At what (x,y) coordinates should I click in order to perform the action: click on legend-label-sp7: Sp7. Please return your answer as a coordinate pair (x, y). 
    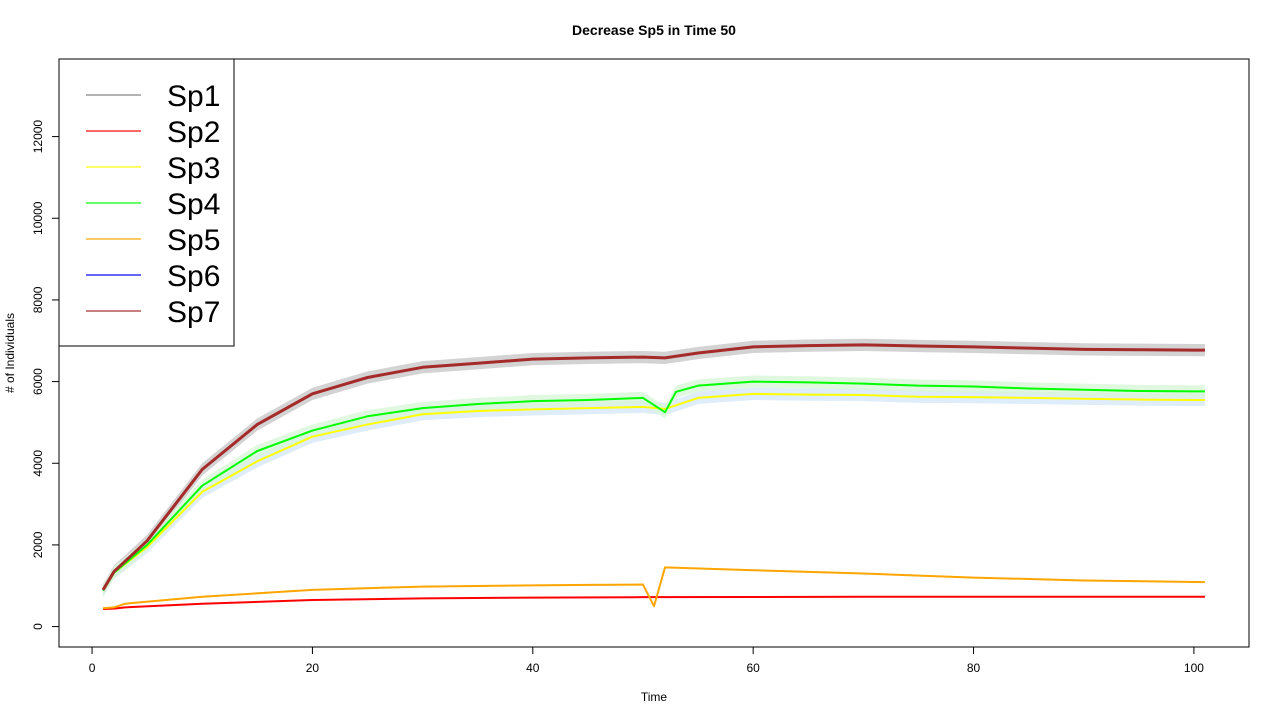
    Looking at the image, I should click on (193, 312).